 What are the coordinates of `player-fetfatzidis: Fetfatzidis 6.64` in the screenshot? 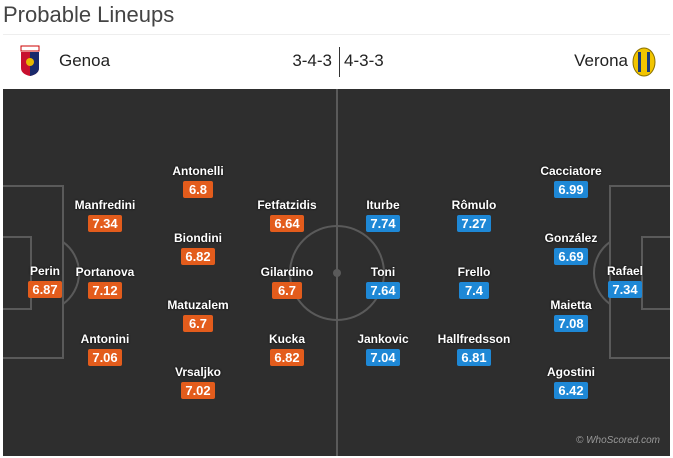 It's located at (287, 215).